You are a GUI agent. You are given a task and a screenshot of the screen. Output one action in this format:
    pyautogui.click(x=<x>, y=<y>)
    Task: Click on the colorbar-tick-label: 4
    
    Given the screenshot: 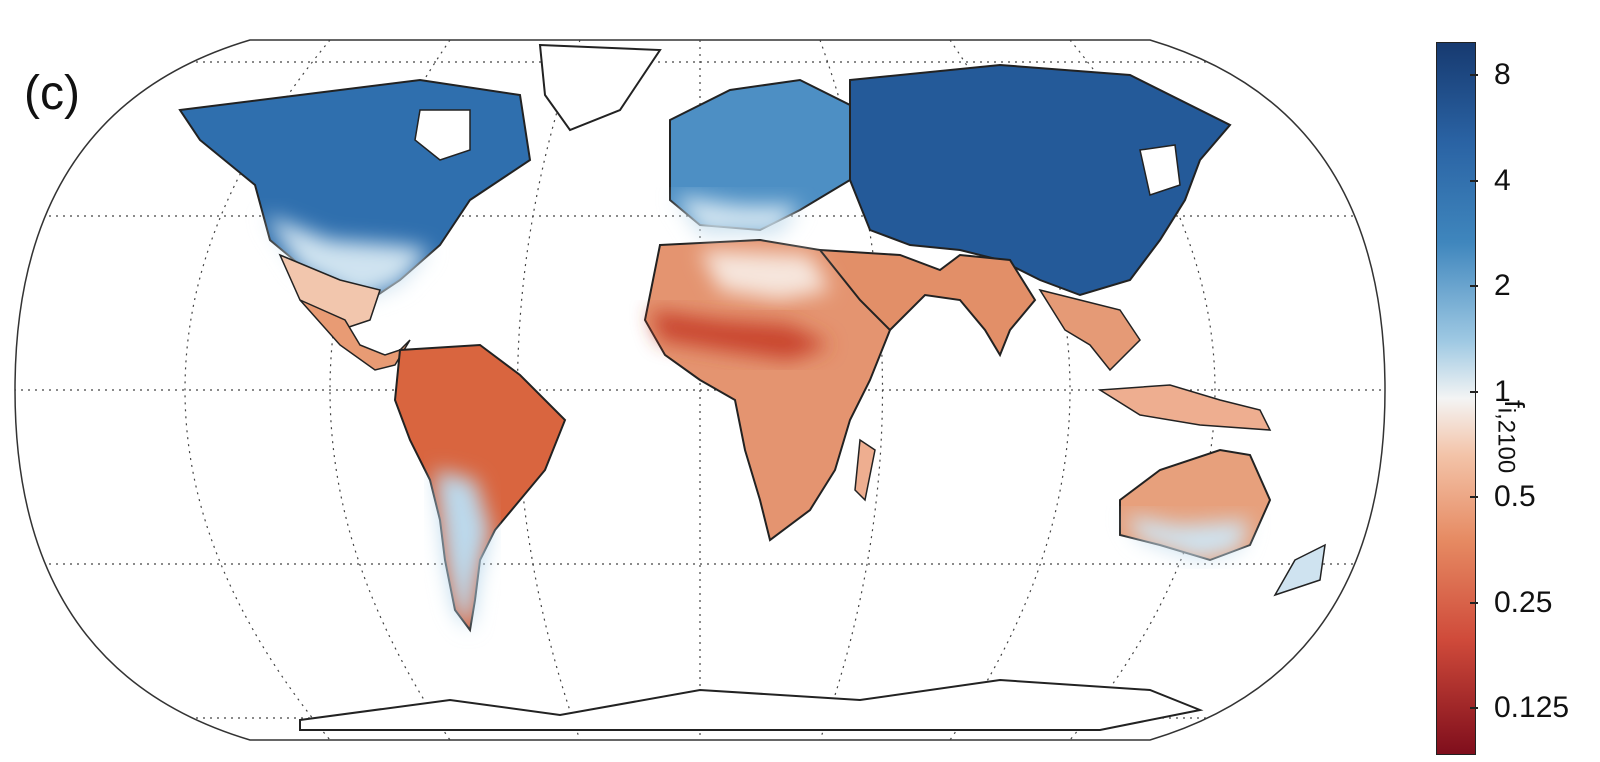 What is the action you would take?
    pyautogui.click(x=1502, y=180)
    